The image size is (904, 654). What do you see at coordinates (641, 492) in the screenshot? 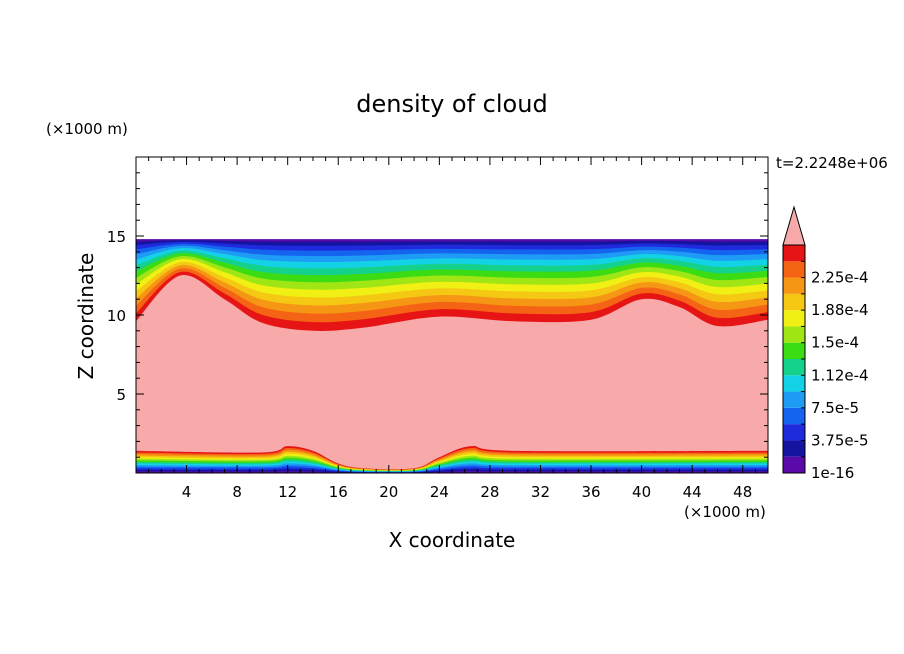
I see `x-tick-label-9: 40` at bounding box center [641, 492].